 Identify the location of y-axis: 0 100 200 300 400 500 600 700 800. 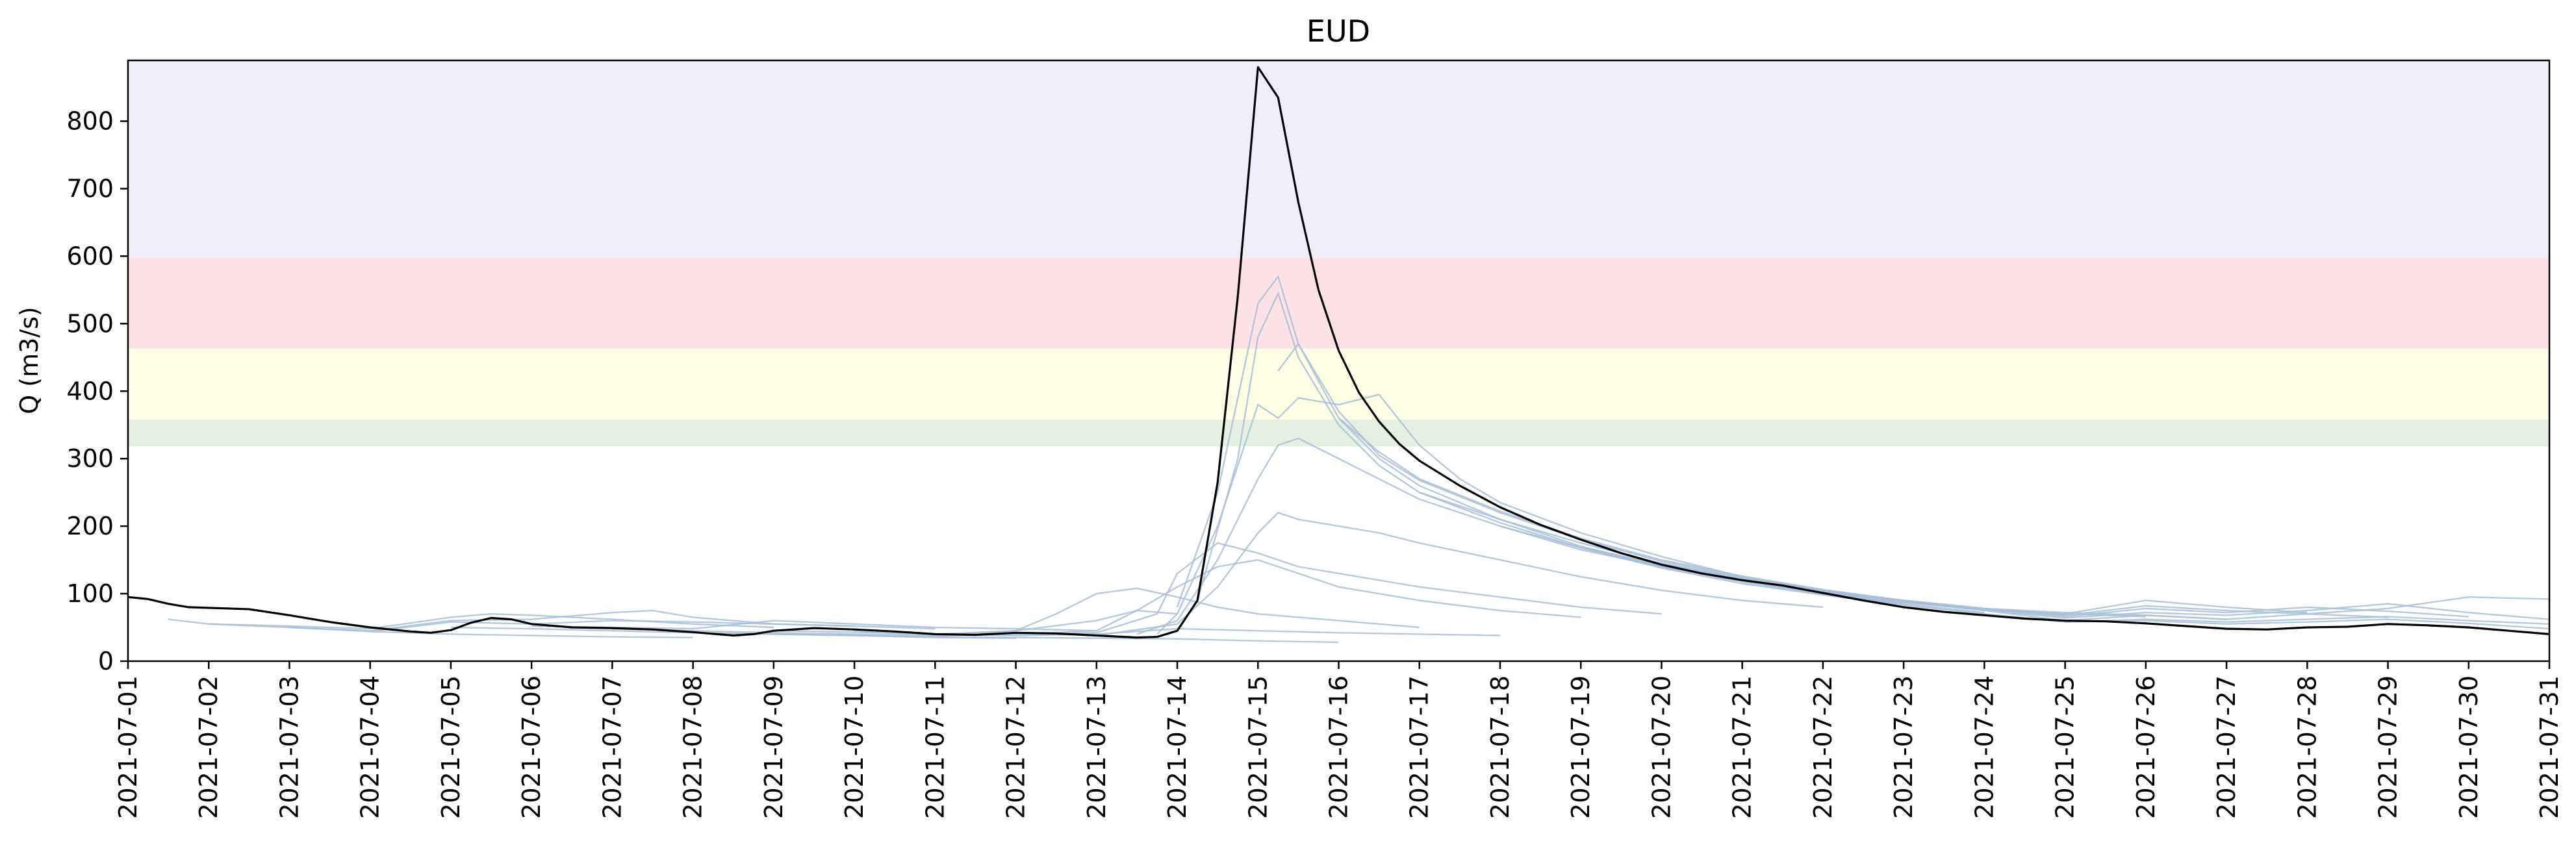
(97, 391).